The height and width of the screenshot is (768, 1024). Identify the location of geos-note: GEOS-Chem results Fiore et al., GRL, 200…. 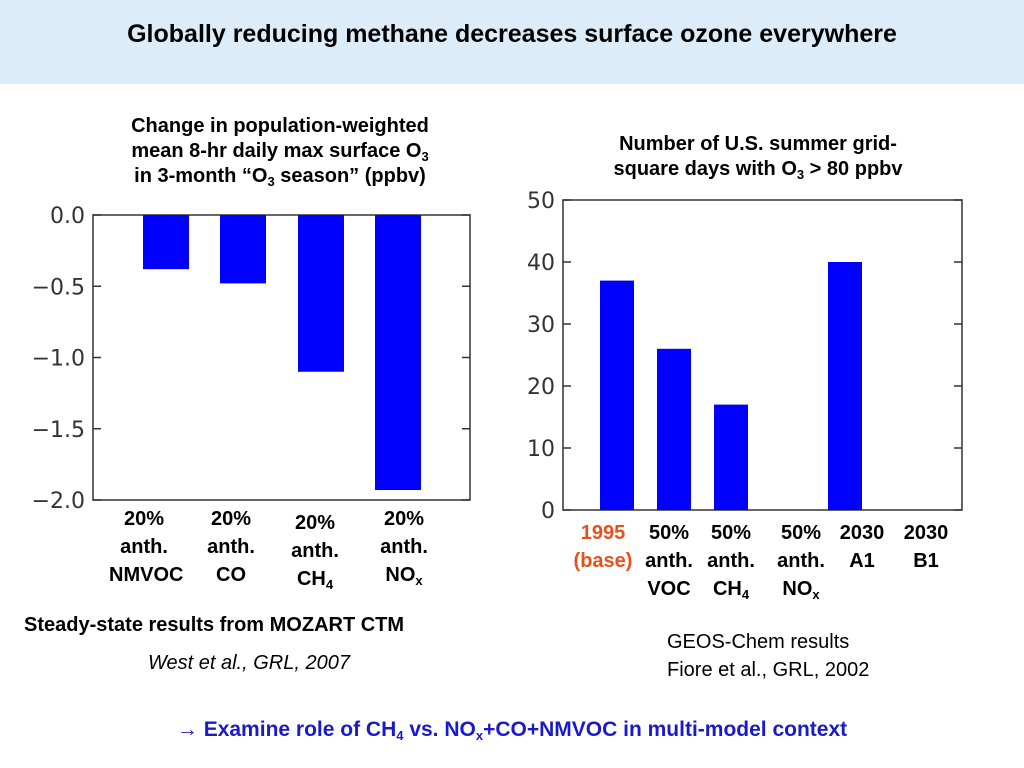
(768, 656).